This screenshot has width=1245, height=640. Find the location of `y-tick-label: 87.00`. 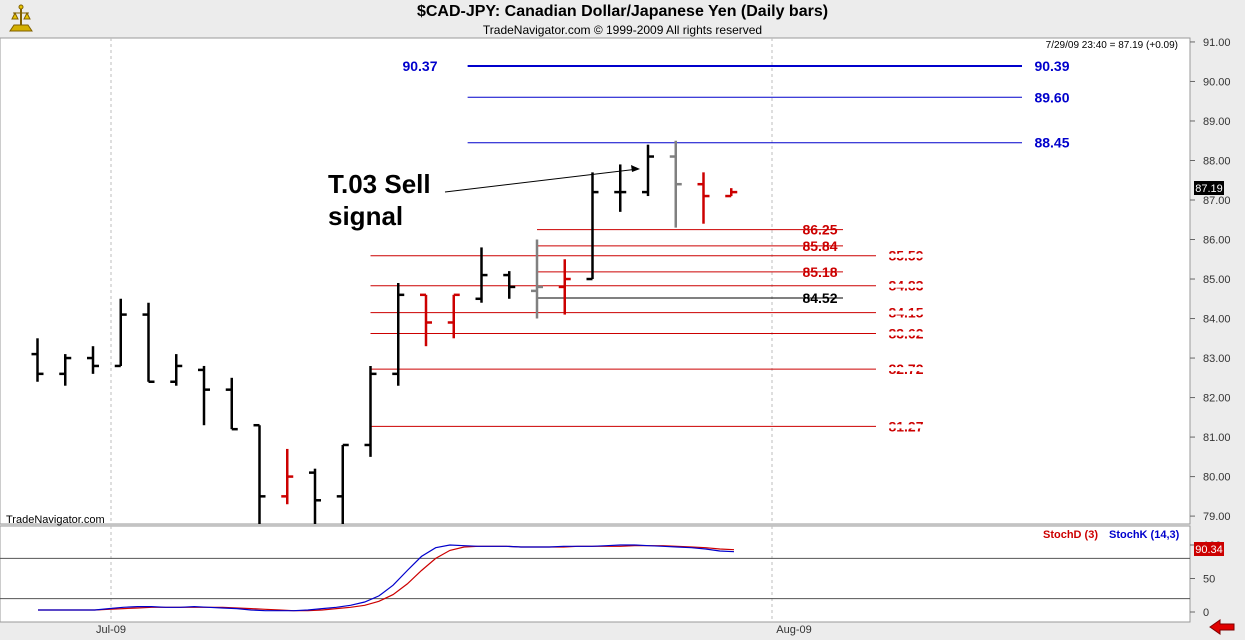

y-tick-label: 87.00 is located at coordinates (1217, 201).